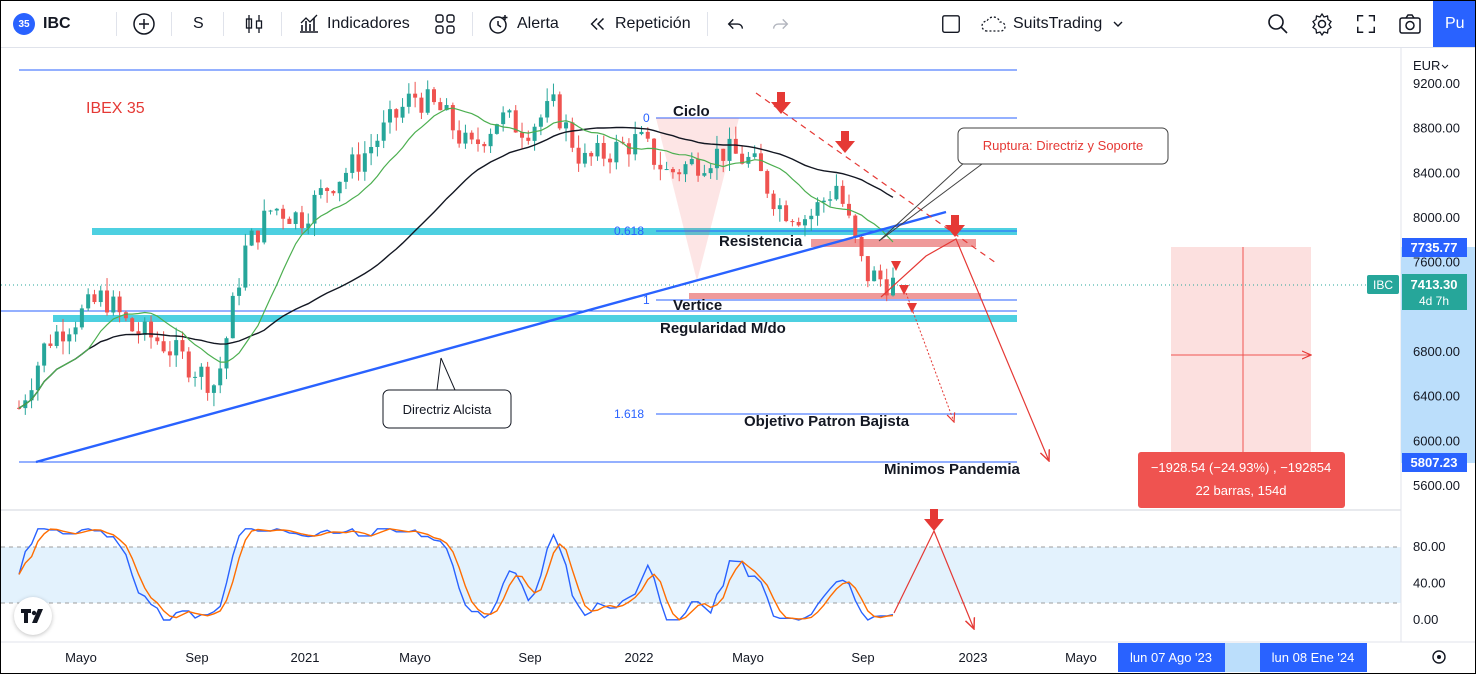 This screenshot has height=674, width=1476. Describe the element at coordinates (933, 579) in the screenshot. I see `stoch-projection` at that location.